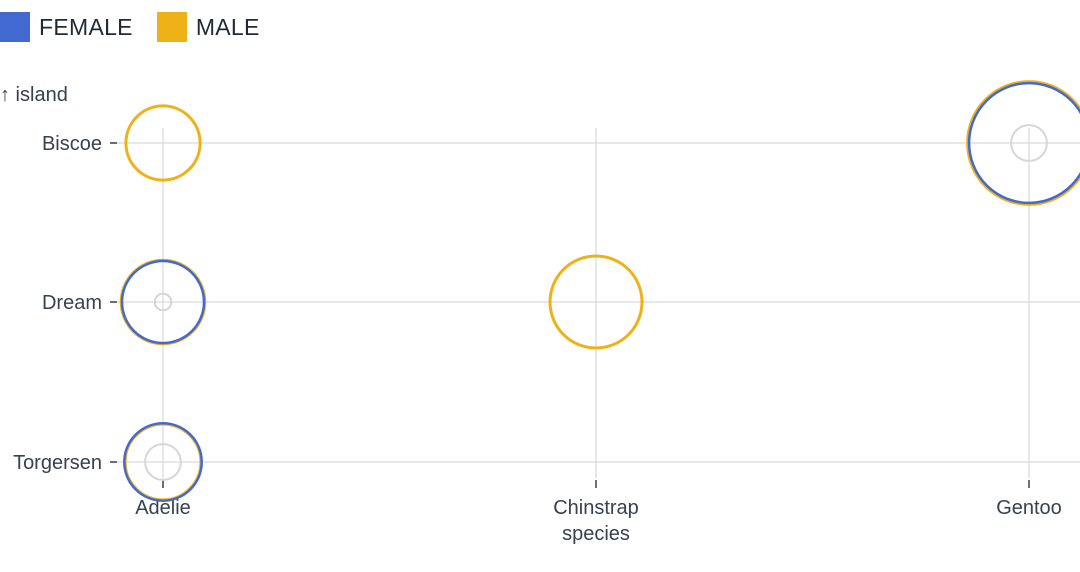  I want to click on bubble-other-adelie-dream, so click(163, 302).